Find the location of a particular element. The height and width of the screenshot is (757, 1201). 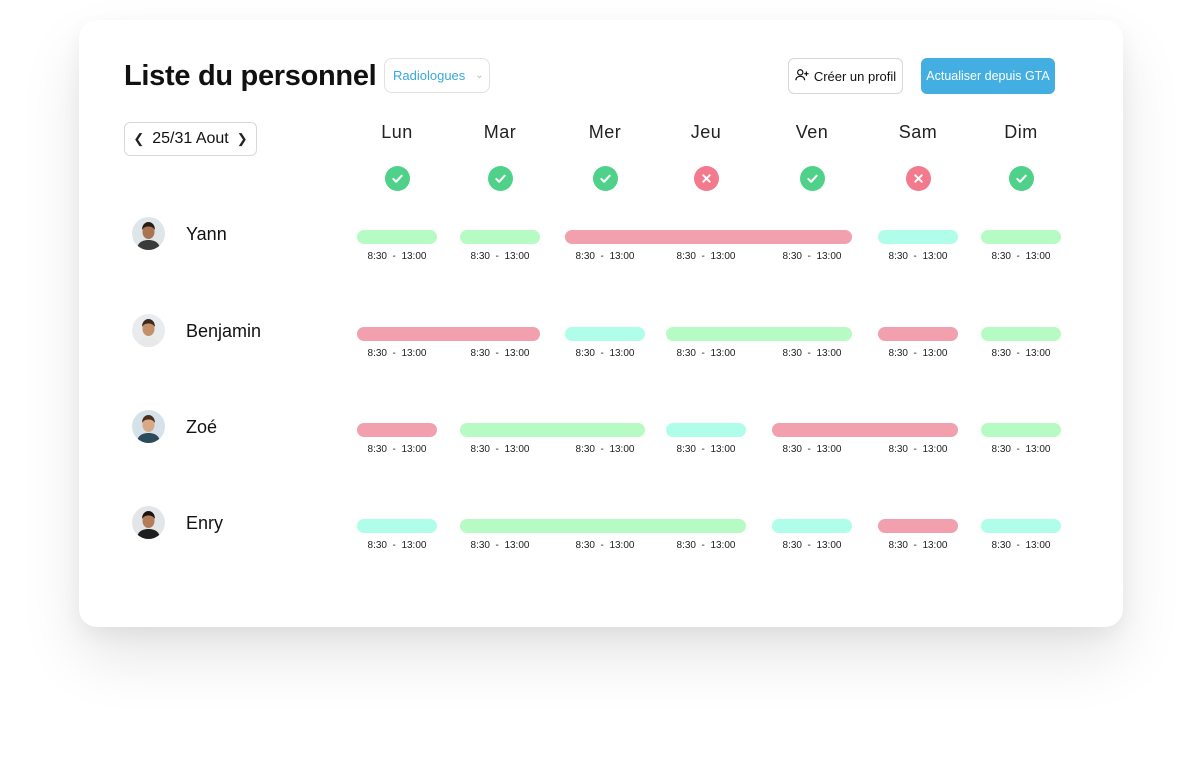

day-header-dim: Dim is located at coordinates (1021, 132).